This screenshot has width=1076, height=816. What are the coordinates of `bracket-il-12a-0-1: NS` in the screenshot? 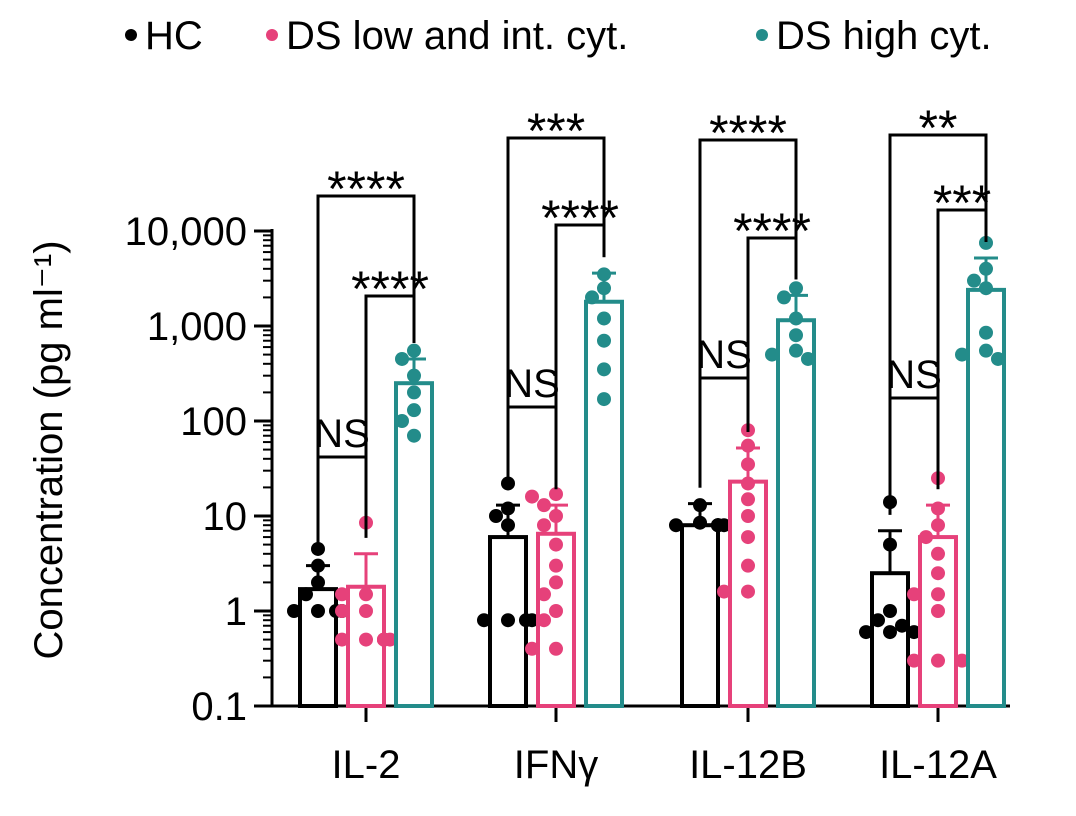 It's located at (914, 434).